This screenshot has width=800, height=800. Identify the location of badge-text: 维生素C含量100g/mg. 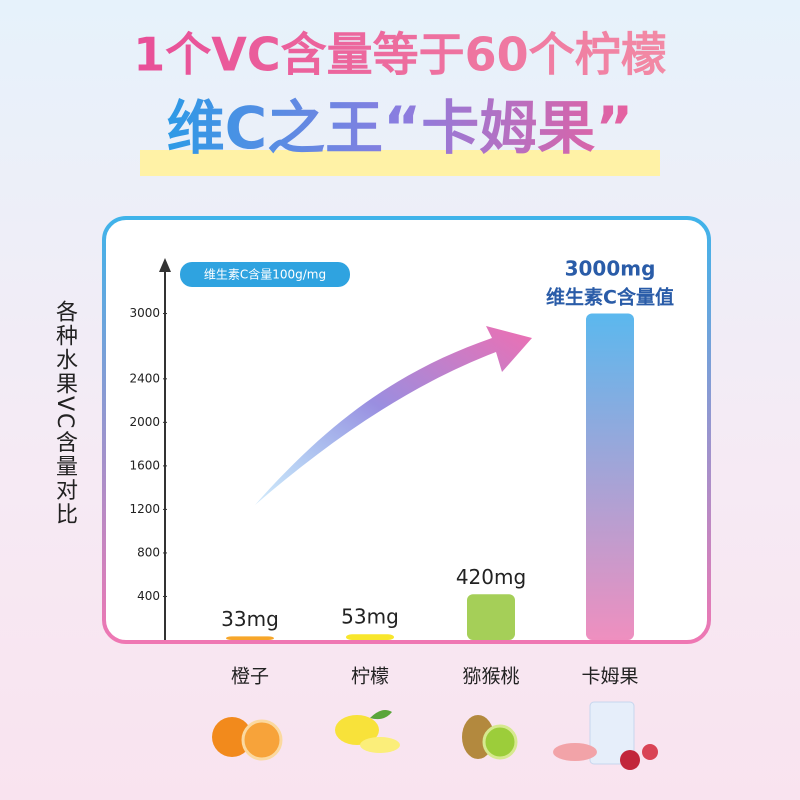
(265, 274).